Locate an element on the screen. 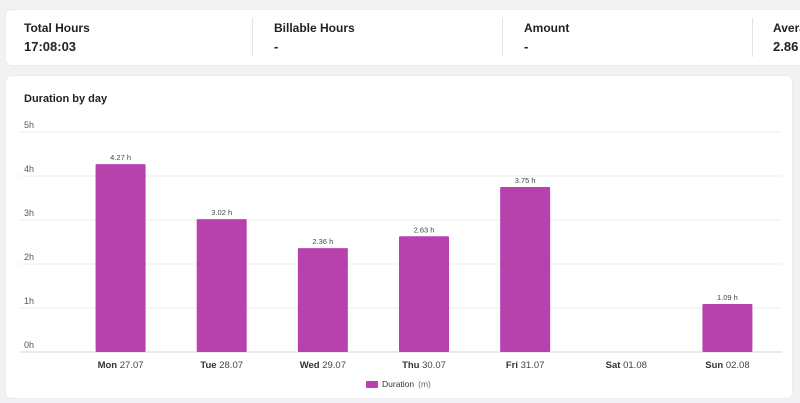  bar-value-label: 3.75 h is located at coordinates (525, 180).